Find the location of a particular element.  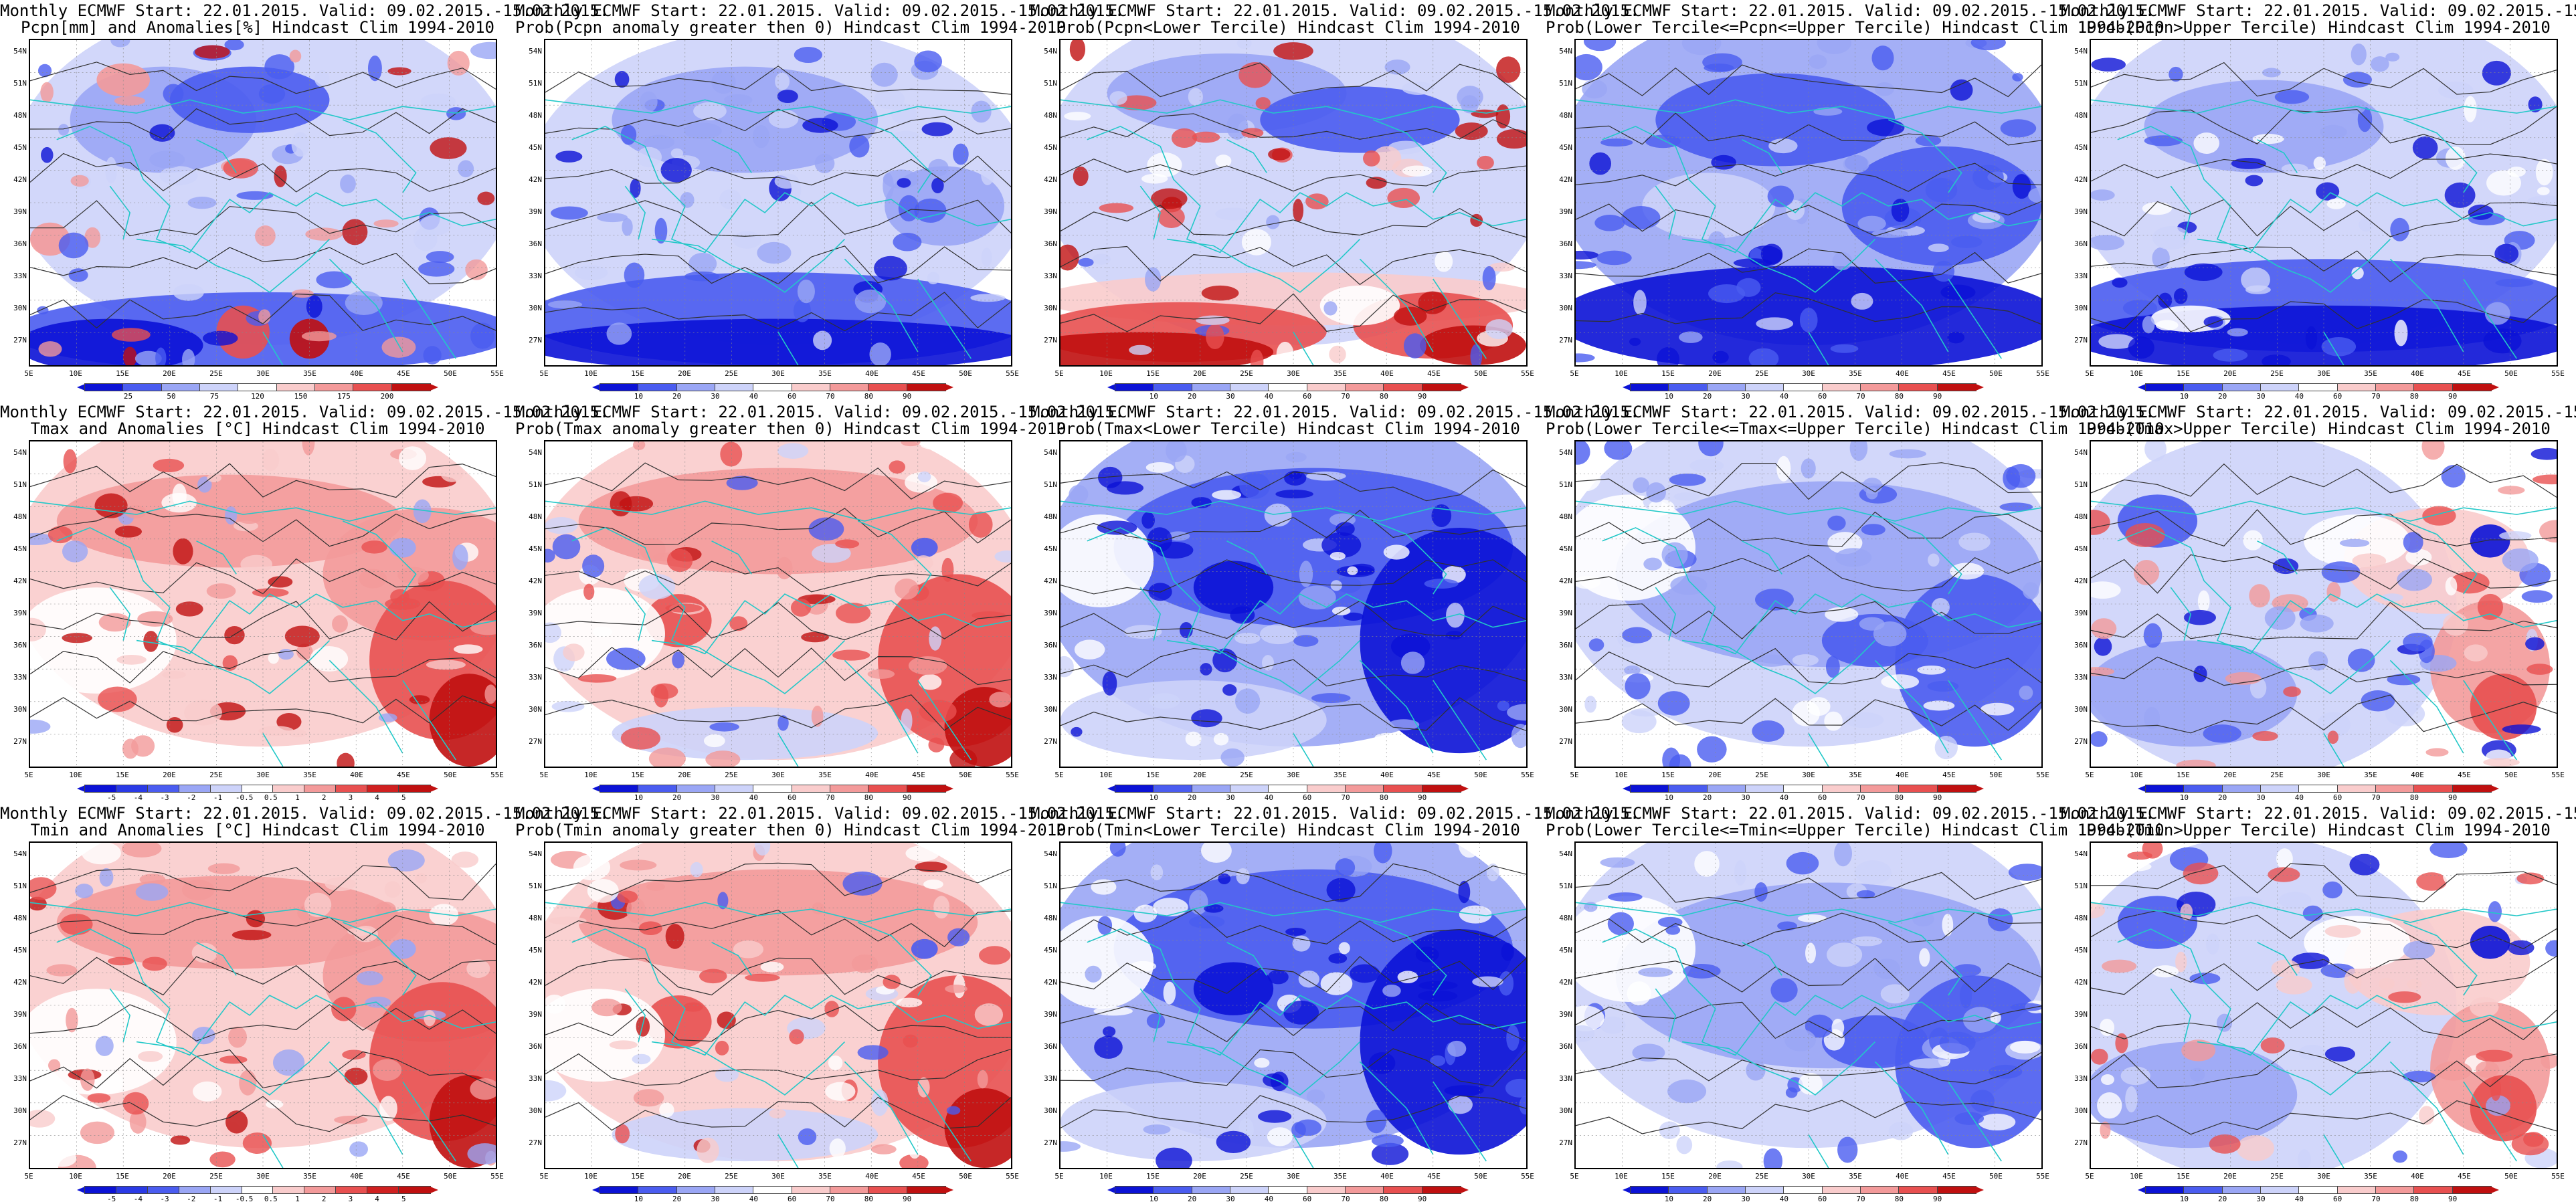

lon-tick-label: 5E is located at coordinates (2089, 1176).